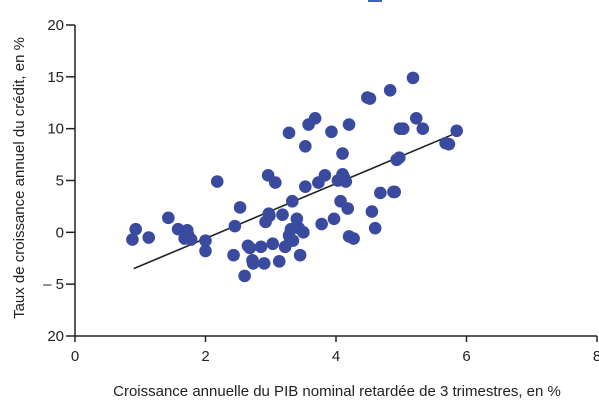  Describe the element at coordinates (75, 356) in the screenshot. I see `x-tick-label-0: 0` at that location.